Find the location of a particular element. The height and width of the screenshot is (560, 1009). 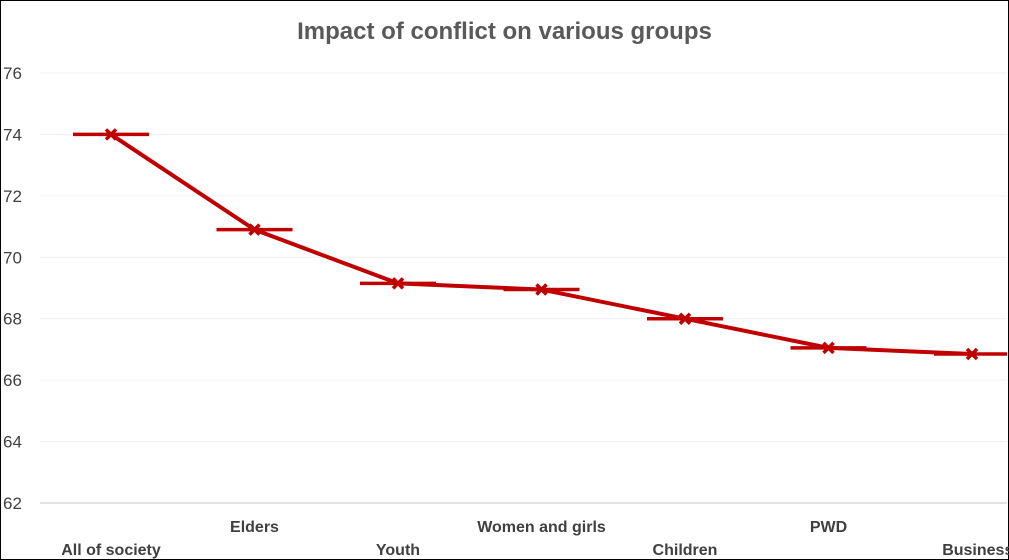

y-tick-label: 74 is located at coordinates (12, 134).